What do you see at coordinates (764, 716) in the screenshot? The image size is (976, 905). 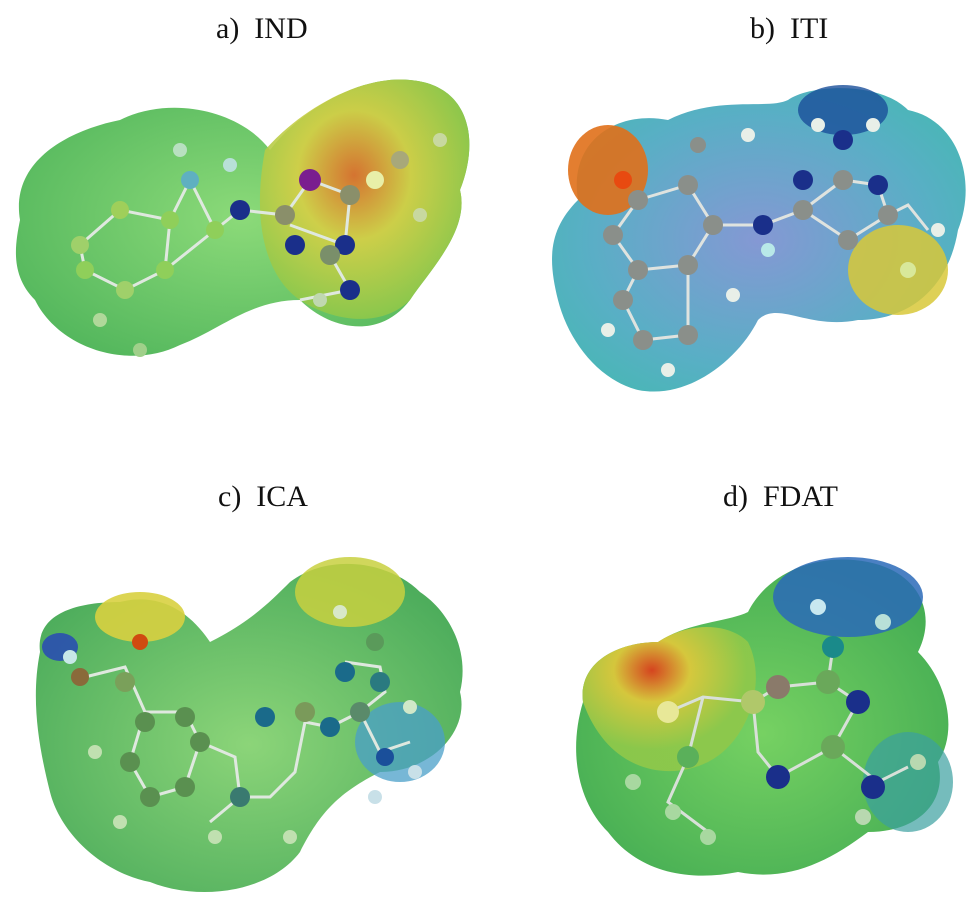 I see `fdat-molecule-image` at bounding box center [764, 716].